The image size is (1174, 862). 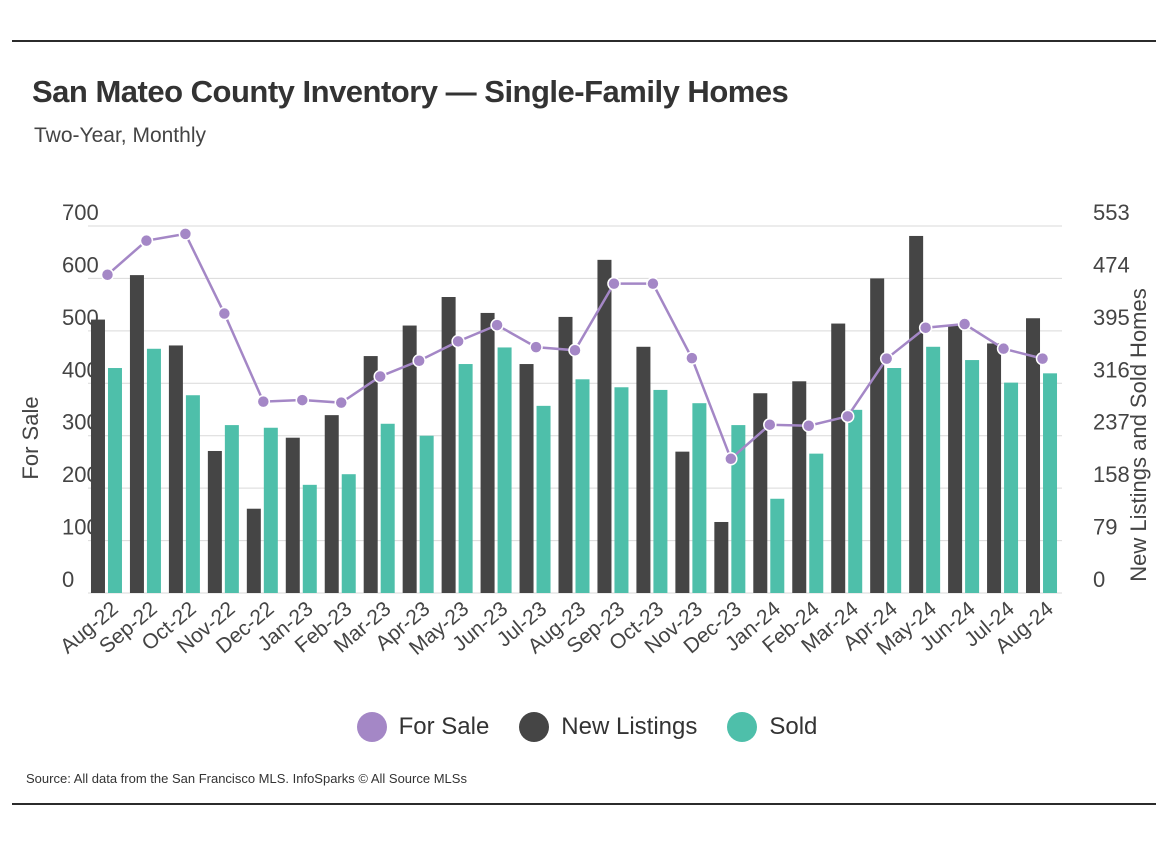 What do you see at coordinates (120, 135) in the screenshot?
I see `chart-subtitle: Two-Year, Monthly` at bounding box center [120, 135].